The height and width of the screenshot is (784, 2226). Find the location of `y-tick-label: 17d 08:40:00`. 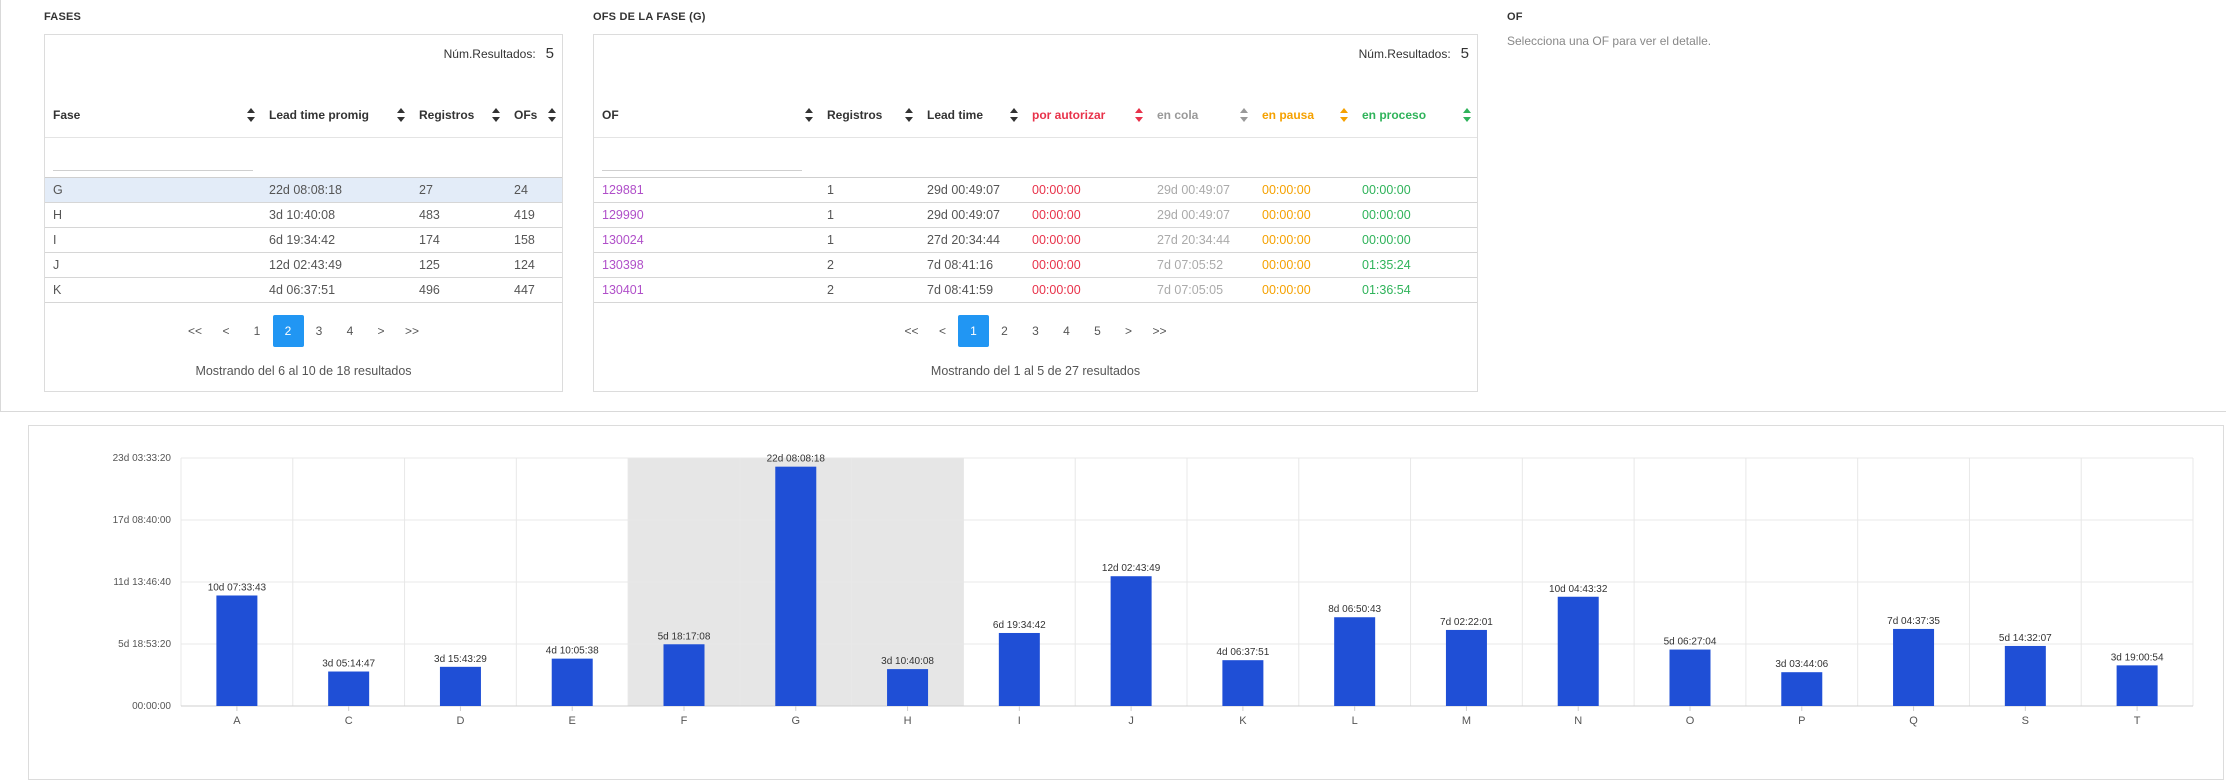

y-tick-label: 17d 08:40:00 is located at coordinates (142, 520).